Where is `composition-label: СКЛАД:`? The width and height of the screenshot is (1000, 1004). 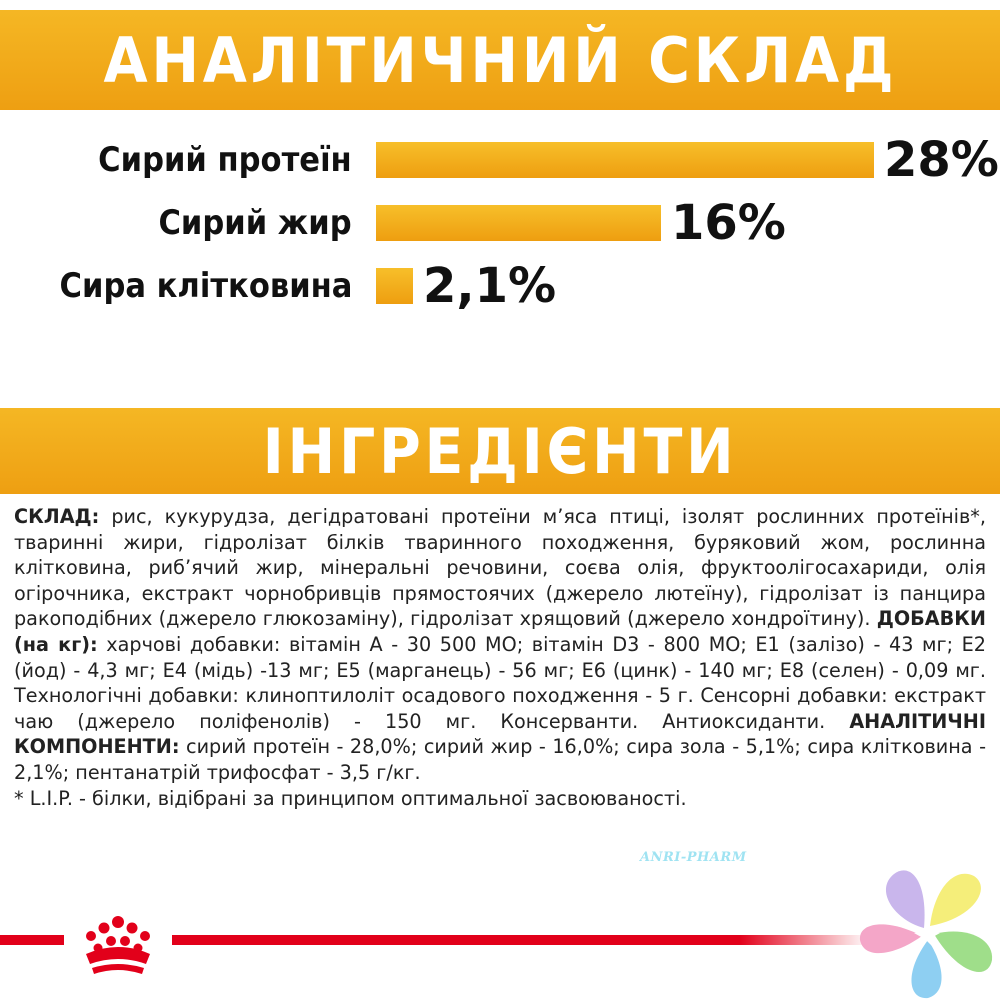
composition-label: СКЛАД: is located at coordinates (57, 516).